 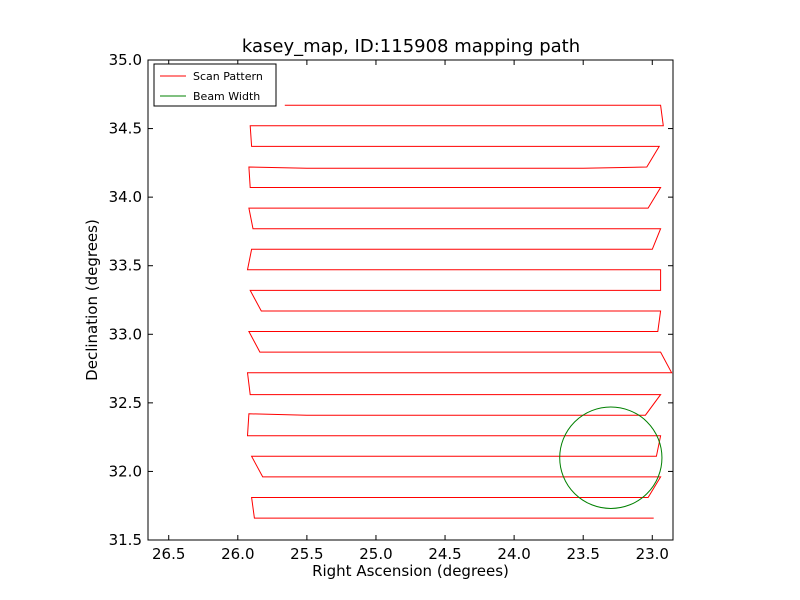 I want to click on y-tick-label: 34.5, so click(x=125, y=129).